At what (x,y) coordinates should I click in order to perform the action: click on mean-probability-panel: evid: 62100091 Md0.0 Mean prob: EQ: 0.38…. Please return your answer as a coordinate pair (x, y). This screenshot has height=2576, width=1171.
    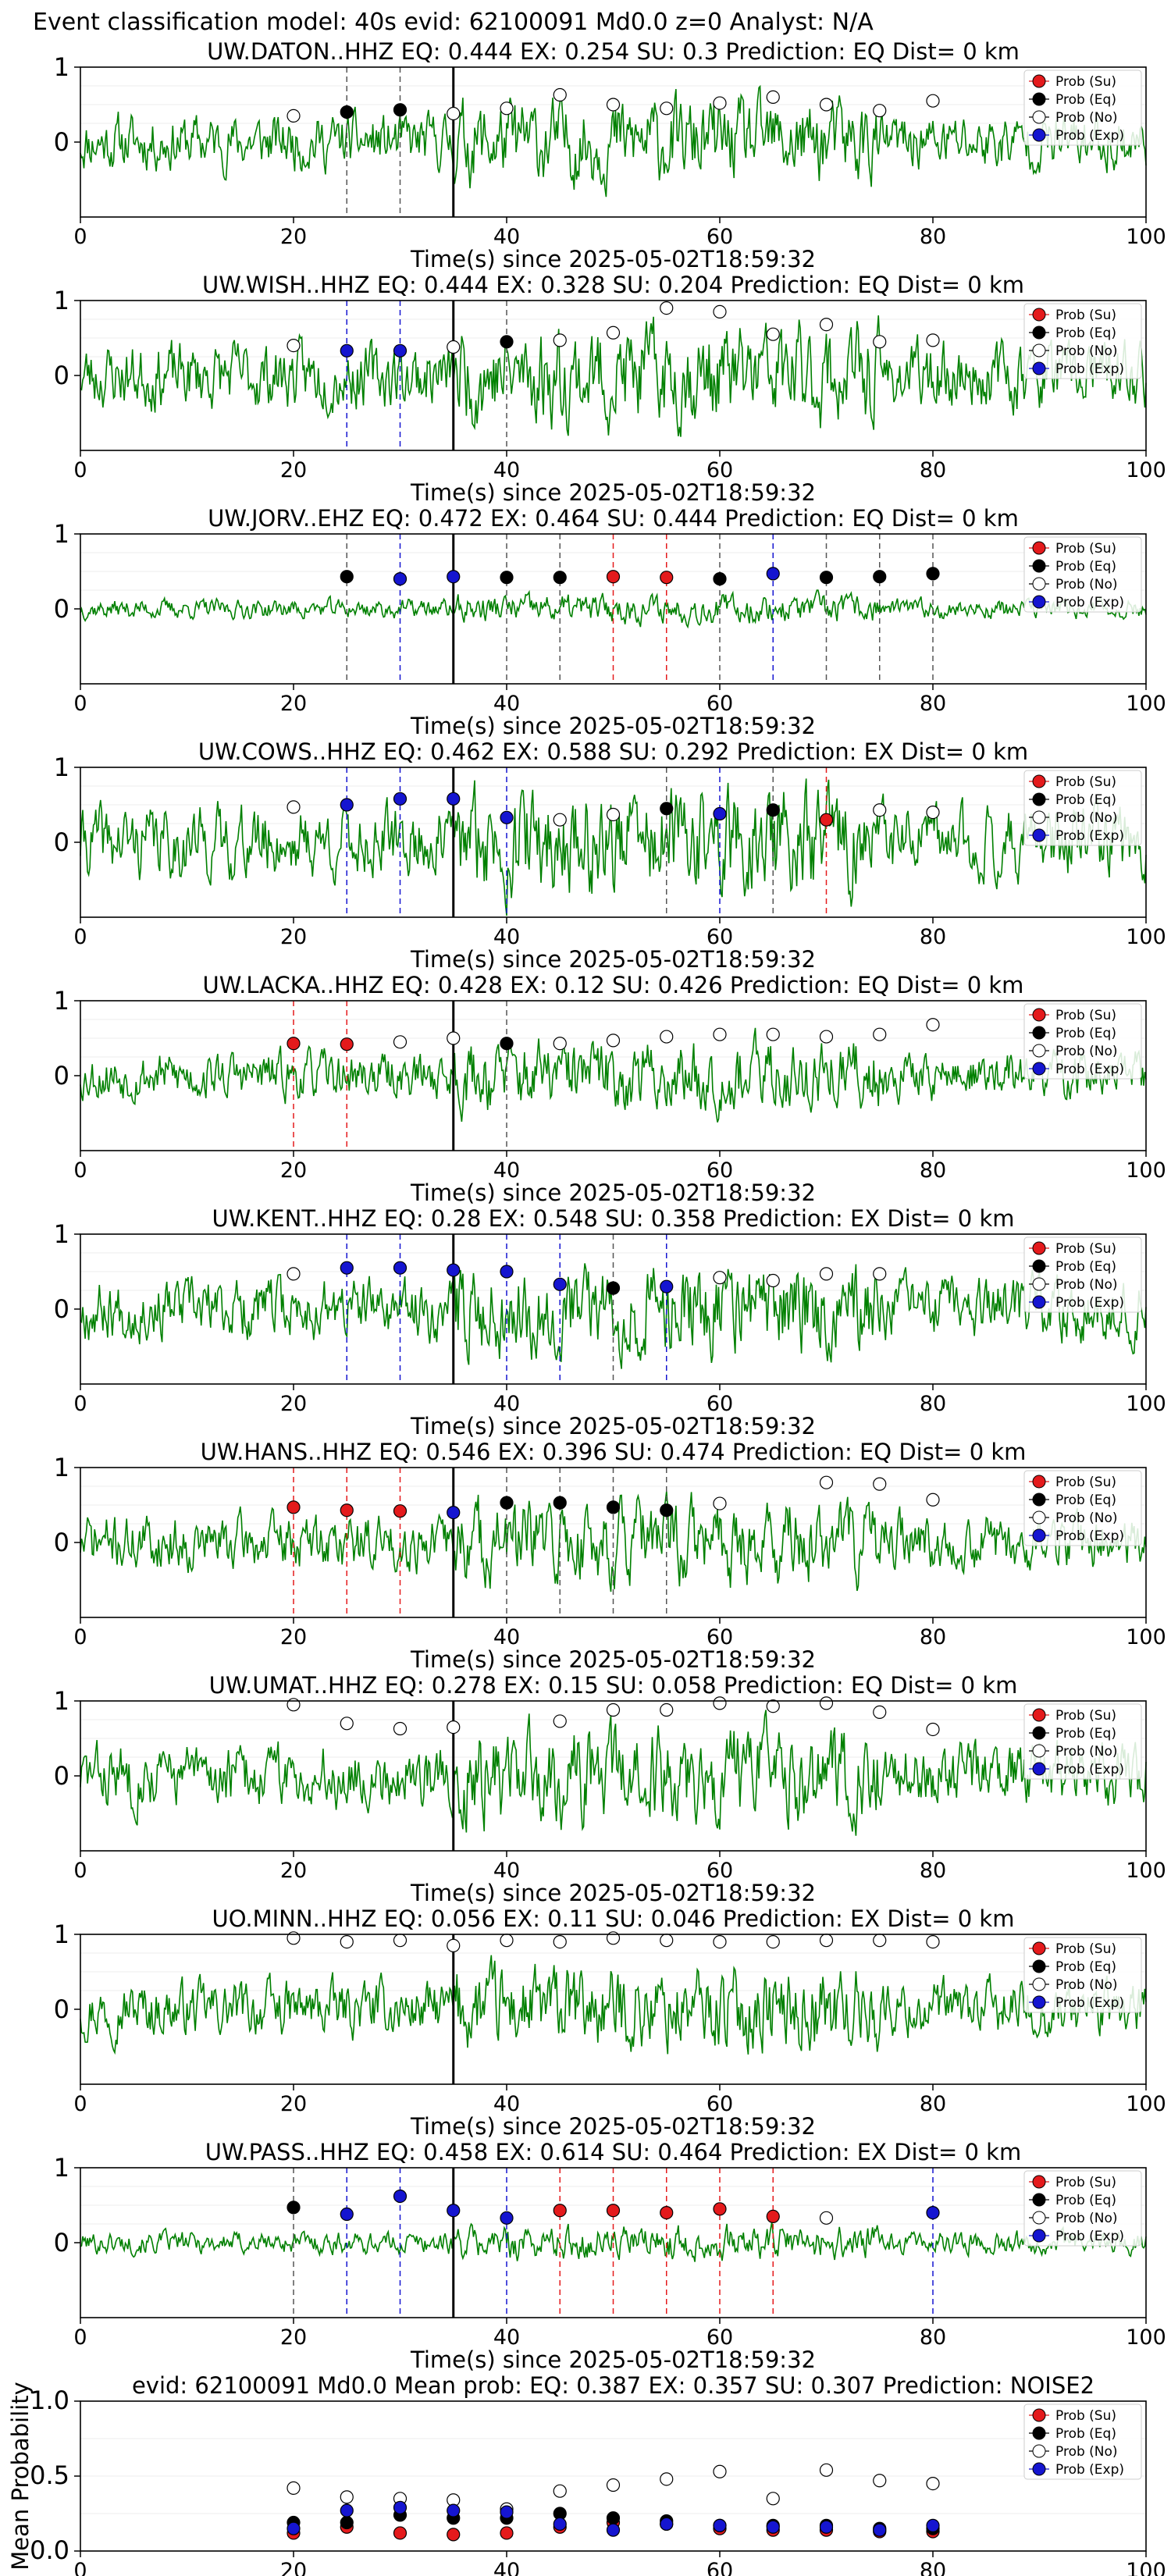
    Looking at the image, I should click on (586, 2474).